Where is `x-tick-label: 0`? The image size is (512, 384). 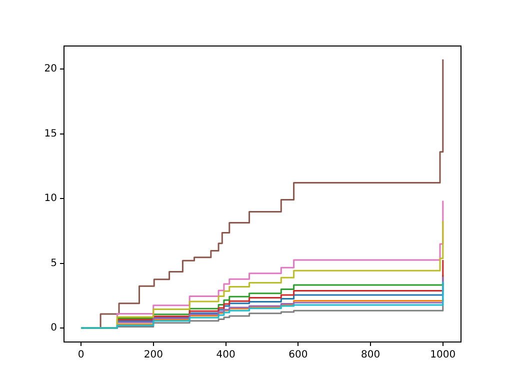
x-tick-label: 0 is located at coordinates (81, 355).